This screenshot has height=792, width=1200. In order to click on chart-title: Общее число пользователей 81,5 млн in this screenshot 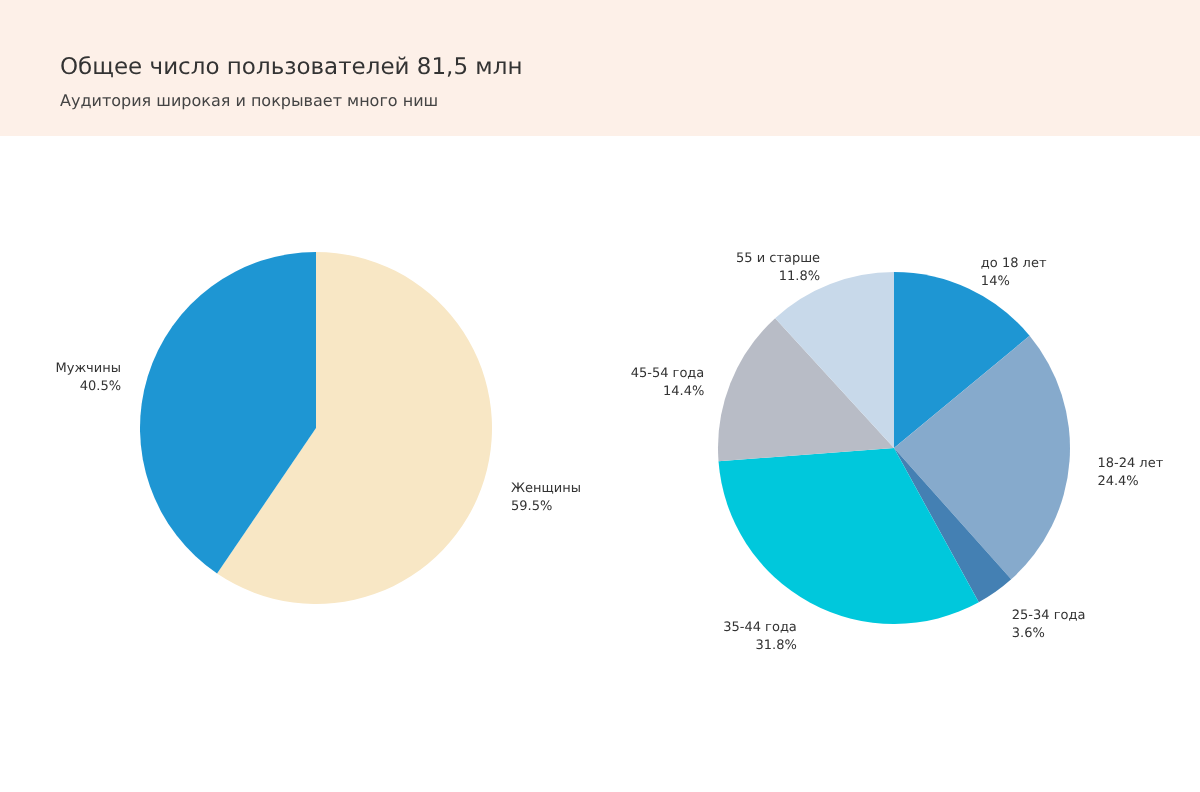, I will do `click(291, 66)`.